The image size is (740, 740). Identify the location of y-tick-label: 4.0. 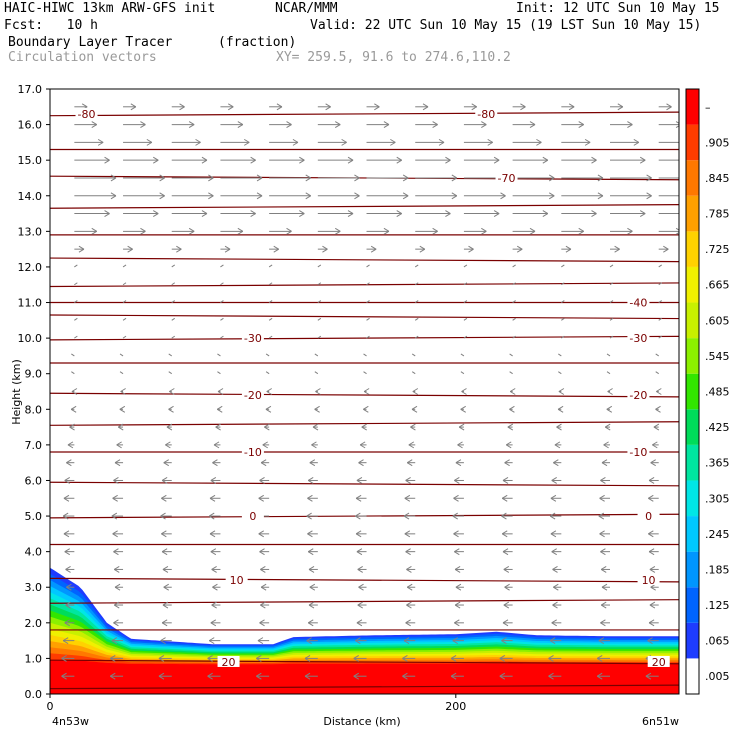
(34, 552).